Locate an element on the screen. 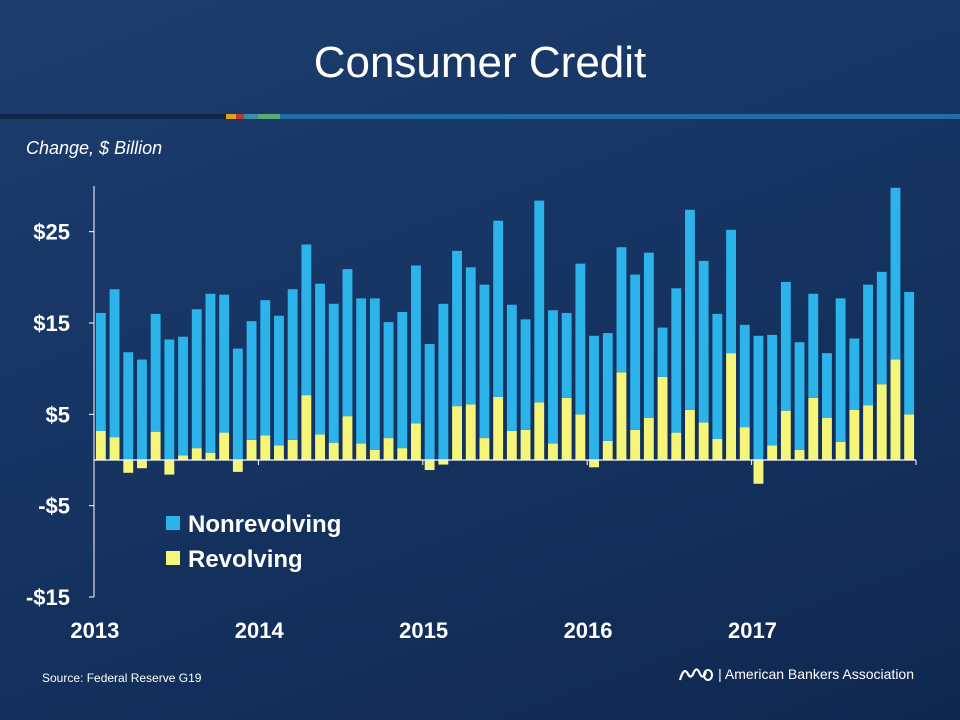 This screenshot has height=720, width=960. source-note: Source: Federal Reserve G19 is located at coordinates (122, 678).